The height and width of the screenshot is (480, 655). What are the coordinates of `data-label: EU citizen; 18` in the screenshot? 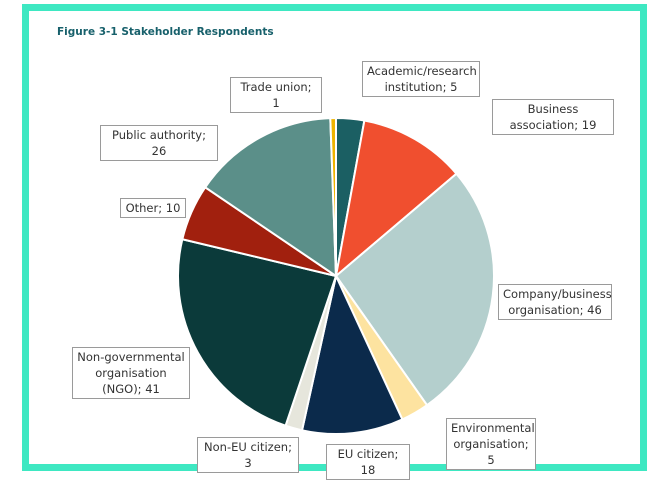 It's located at (368, 462).